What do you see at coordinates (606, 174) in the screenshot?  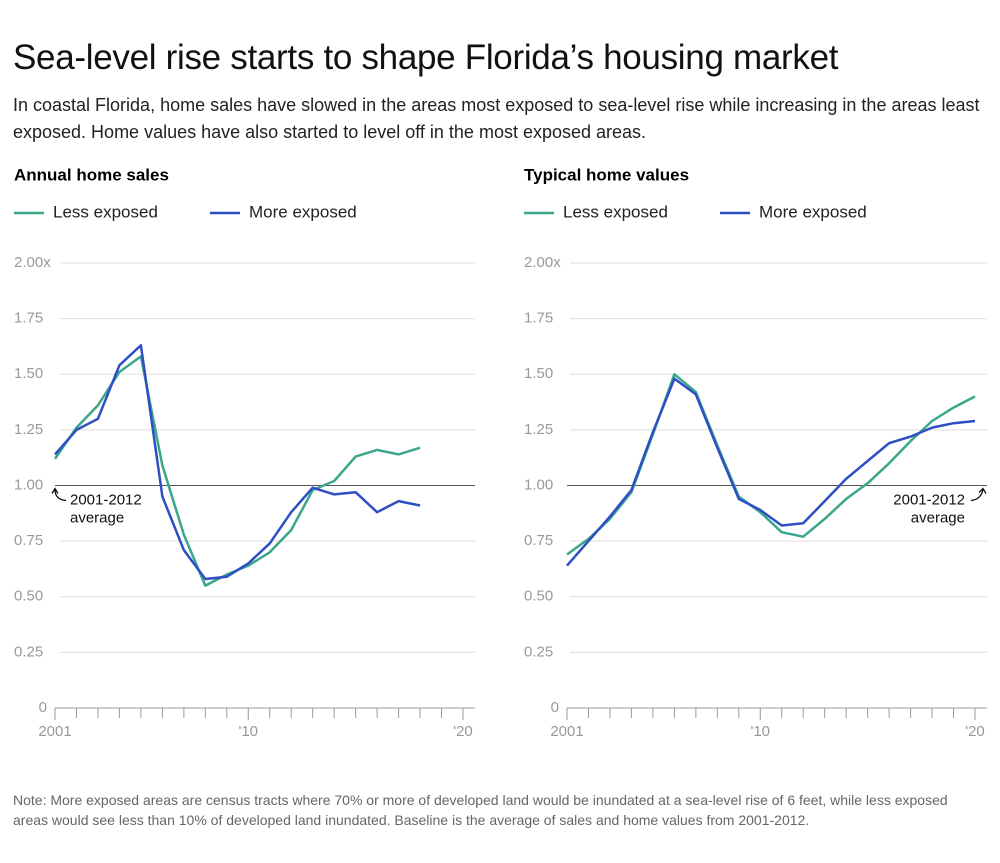 I see `chart-title: Typical home values` at bounding box center [606, 174].